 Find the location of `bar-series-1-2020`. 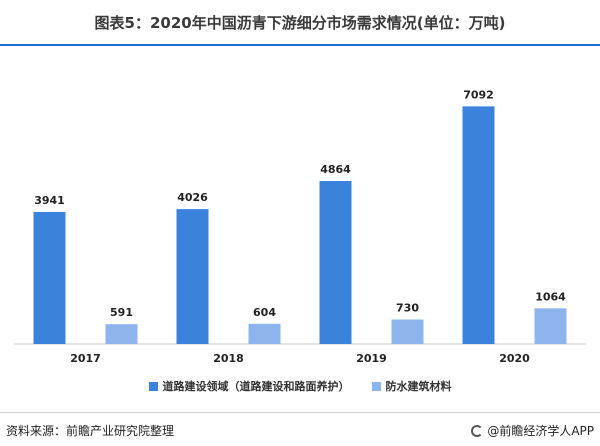

bar-series-1-2020 is located at coordinates (478, 225).